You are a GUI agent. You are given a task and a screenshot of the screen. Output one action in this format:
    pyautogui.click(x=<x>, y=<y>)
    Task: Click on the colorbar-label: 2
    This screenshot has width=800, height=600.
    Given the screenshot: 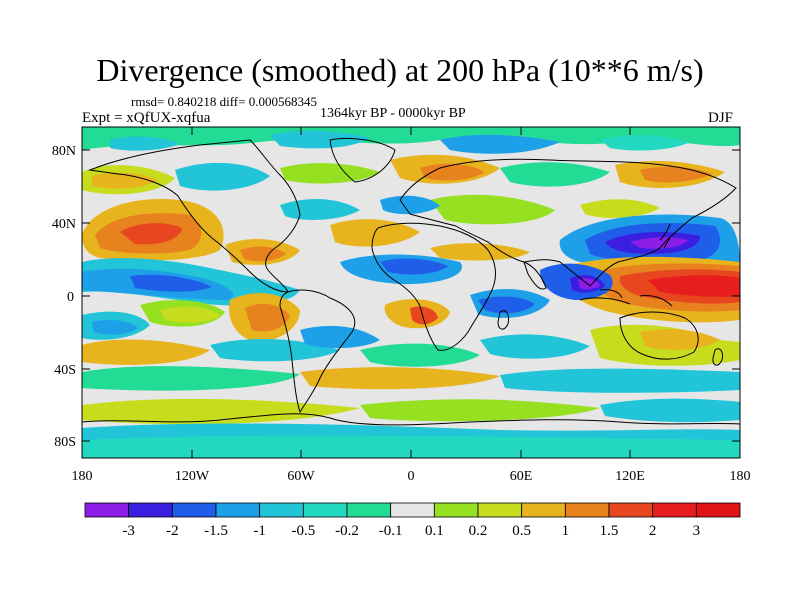 What is the action you would take?
    pyautogui.click(x=653, y=531)
    